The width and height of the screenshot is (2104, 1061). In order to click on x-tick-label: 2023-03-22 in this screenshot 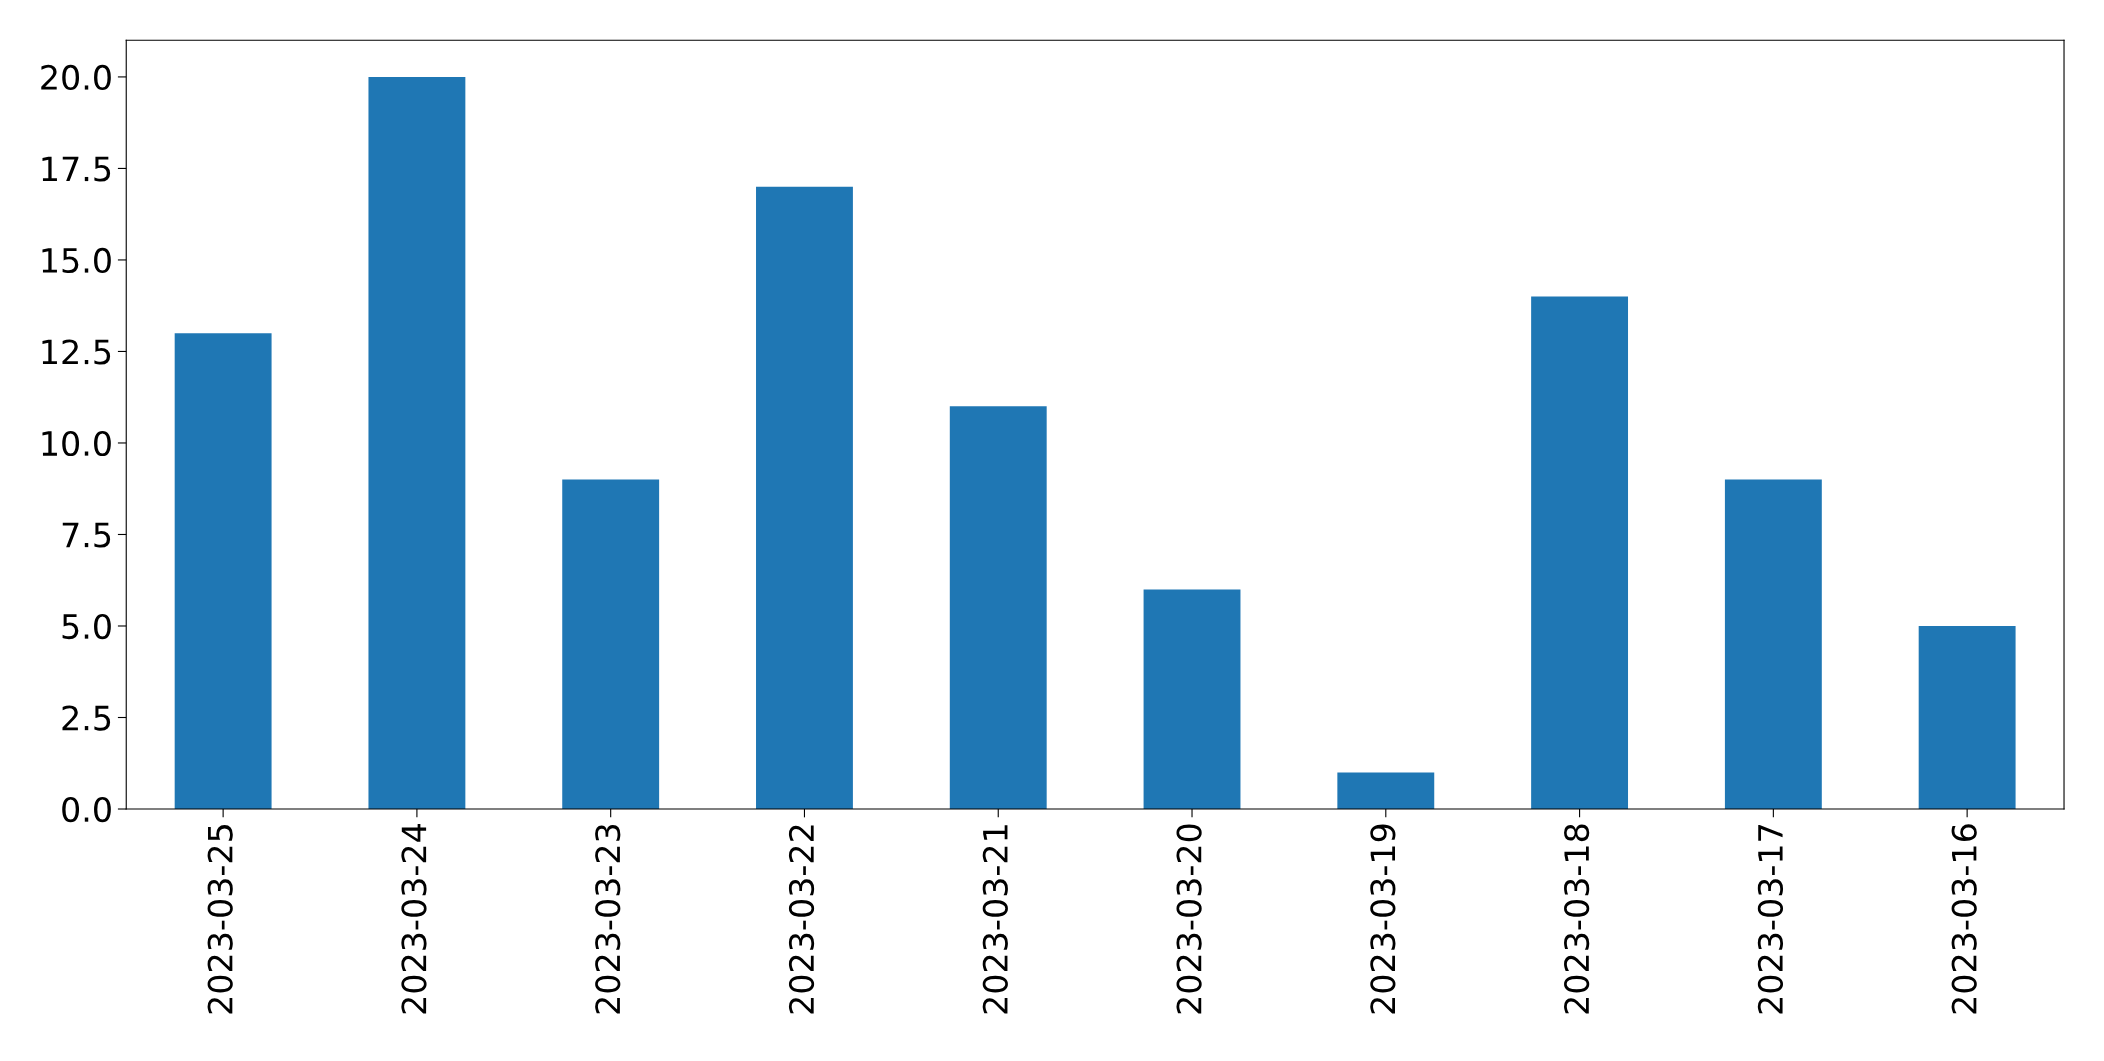, I will do `click(801, 919)`.